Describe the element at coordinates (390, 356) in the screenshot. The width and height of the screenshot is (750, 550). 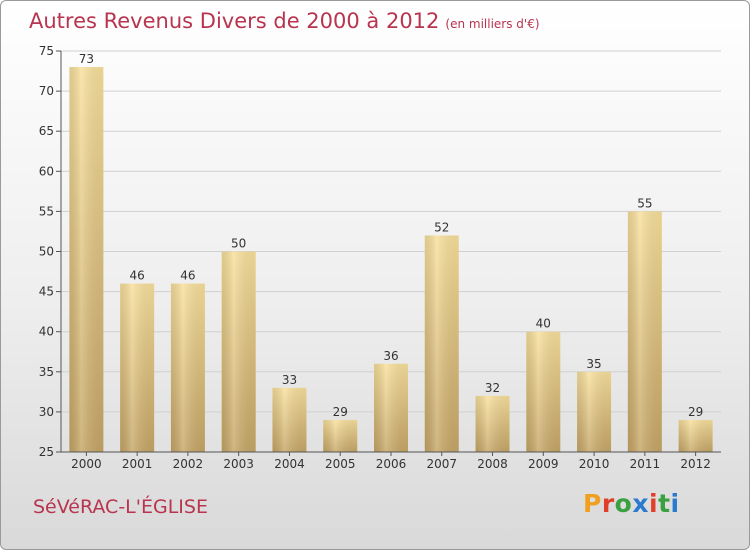
I see `value-label: 36` at that location.